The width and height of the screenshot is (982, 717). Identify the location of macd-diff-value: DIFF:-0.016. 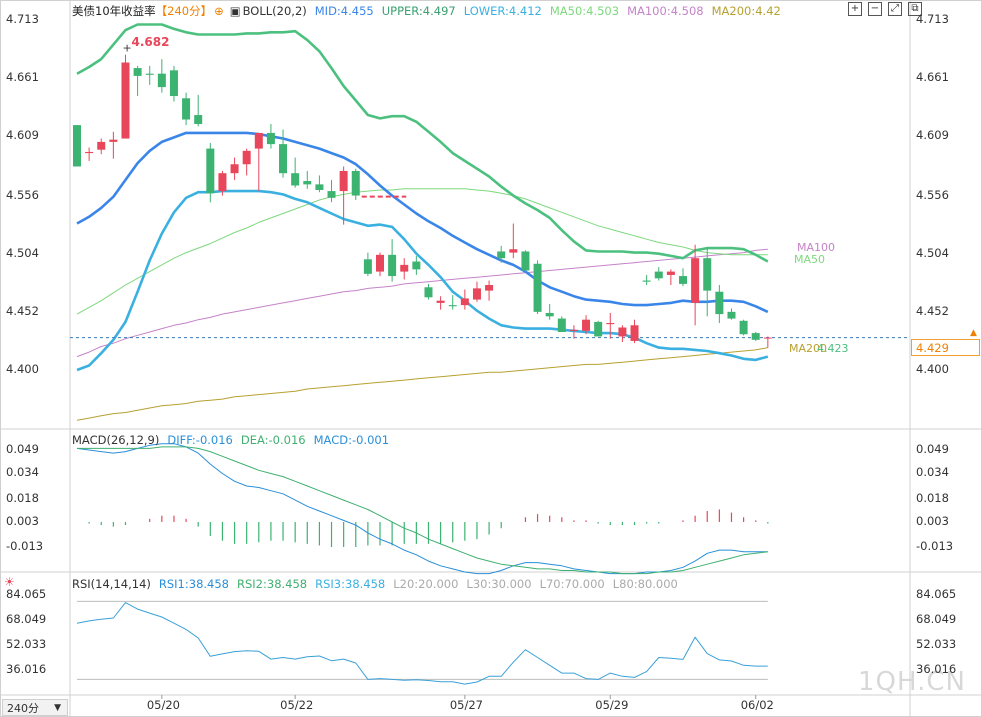
(200, 440).